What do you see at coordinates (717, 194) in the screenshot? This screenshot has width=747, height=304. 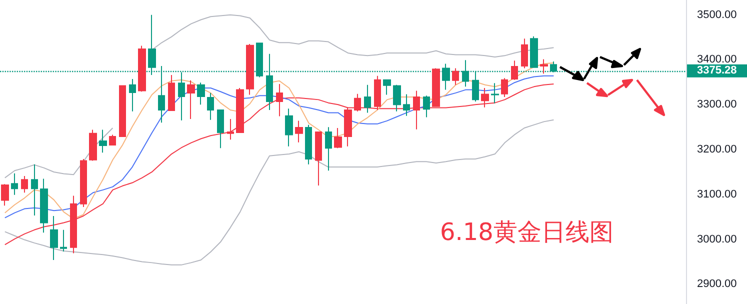 I see `y-tick-label: 3100.00` at bounding box center [717, 194].